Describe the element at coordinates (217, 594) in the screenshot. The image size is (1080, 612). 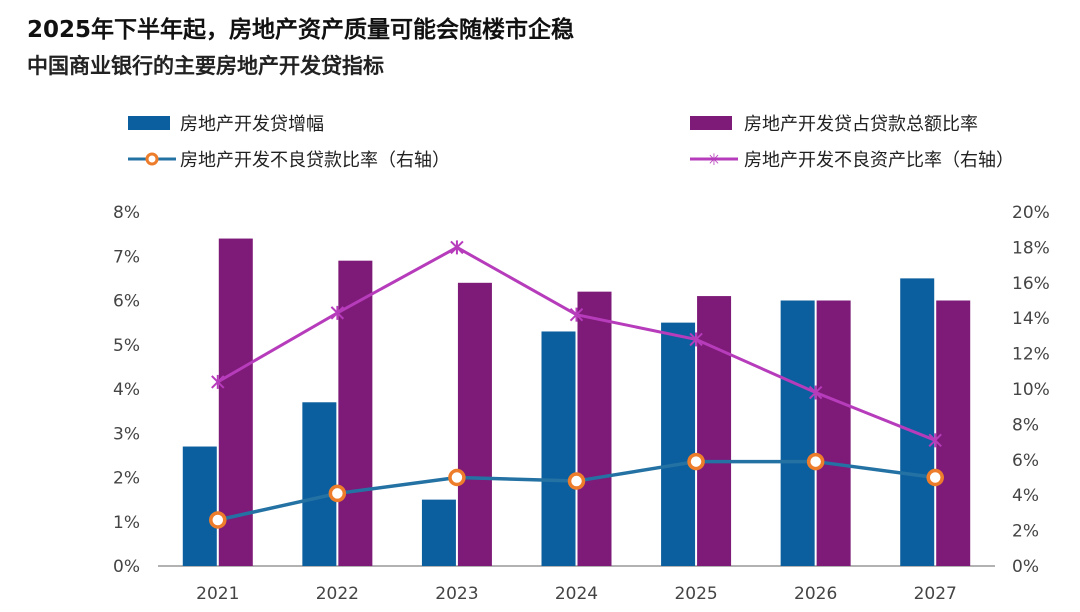
I see `x-tick-label: 2021` at that location.